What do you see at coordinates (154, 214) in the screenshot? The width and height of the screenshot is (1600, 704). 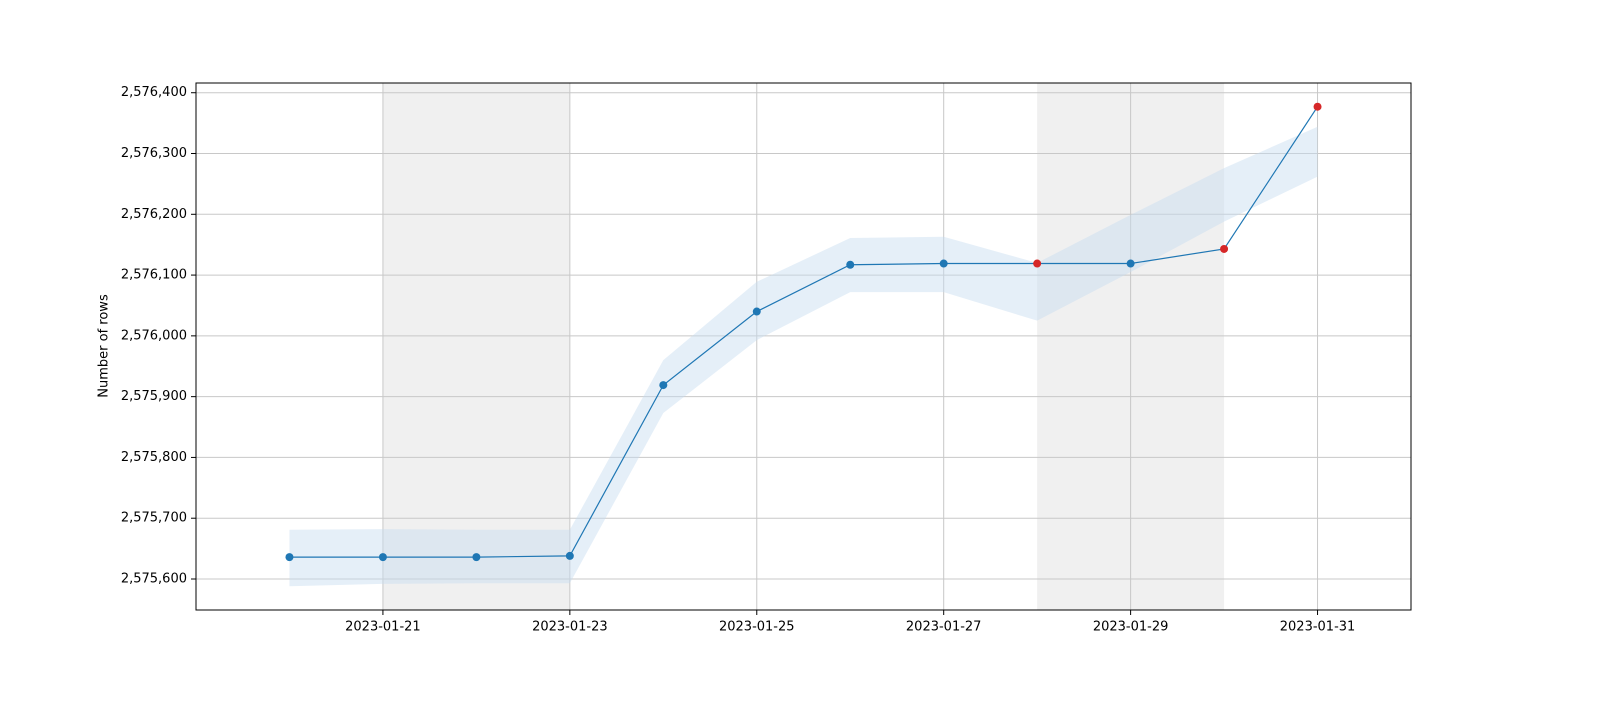 I see `y-tick-label: 2,576,200` at bounding box center [154, 214].